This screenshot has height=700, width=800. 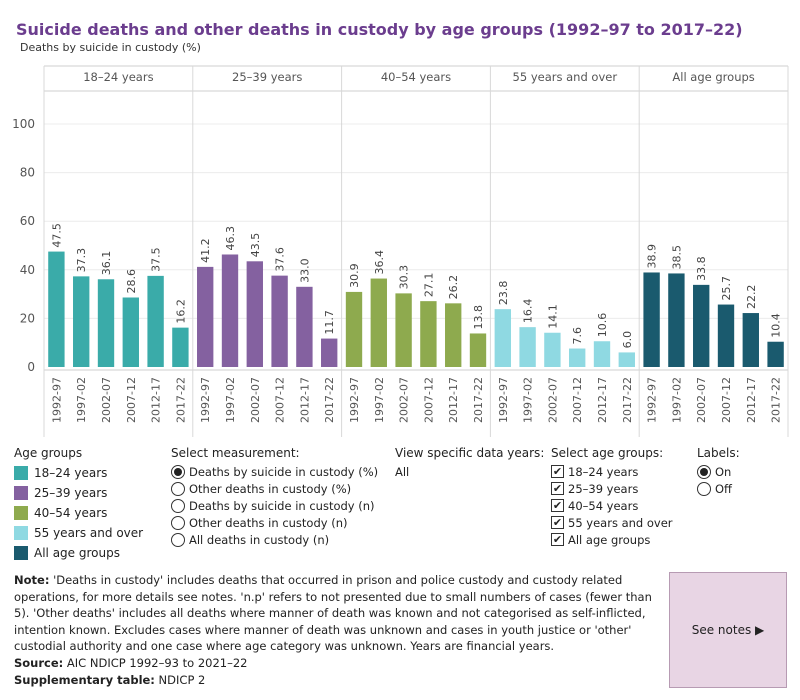 What do you see at coordinates (627, 340) in the screenshot?
I see `bar-value-label: 6.0` at bounding box center [627, 340].